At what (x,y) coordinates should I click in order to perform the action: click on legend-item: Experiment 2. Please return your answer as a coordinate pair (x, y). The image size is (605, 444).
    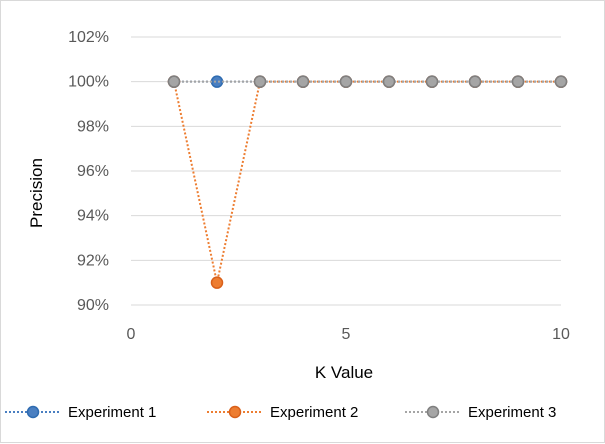
    Looking at the image, I should click on (282, 412).